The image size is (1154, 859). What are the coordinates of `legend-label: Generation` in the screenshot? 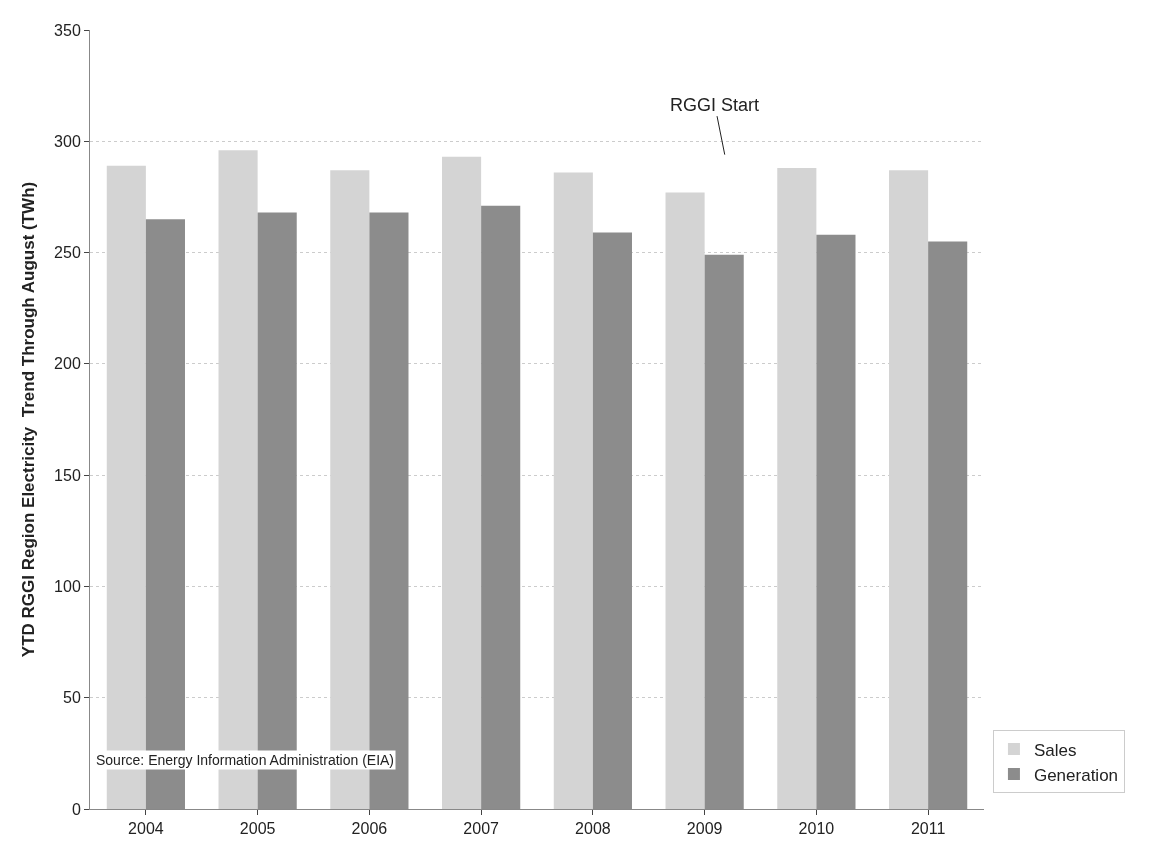 It's located at (1076, 775).